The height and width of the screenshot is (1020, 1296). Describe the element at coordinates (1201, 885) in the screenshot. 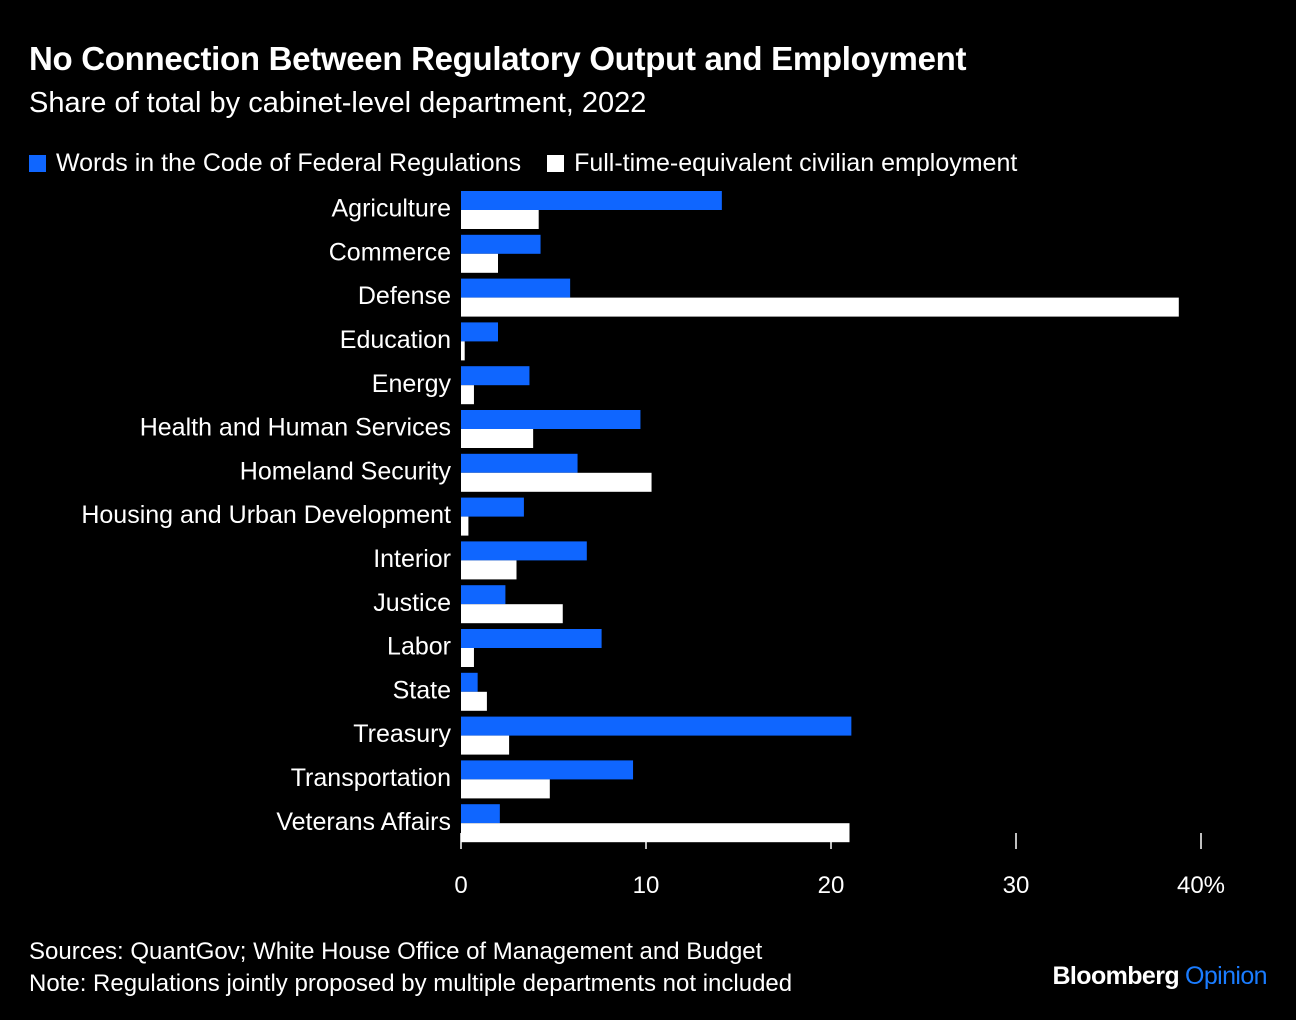

I see `x-tick-label-40: 40%` at that location.